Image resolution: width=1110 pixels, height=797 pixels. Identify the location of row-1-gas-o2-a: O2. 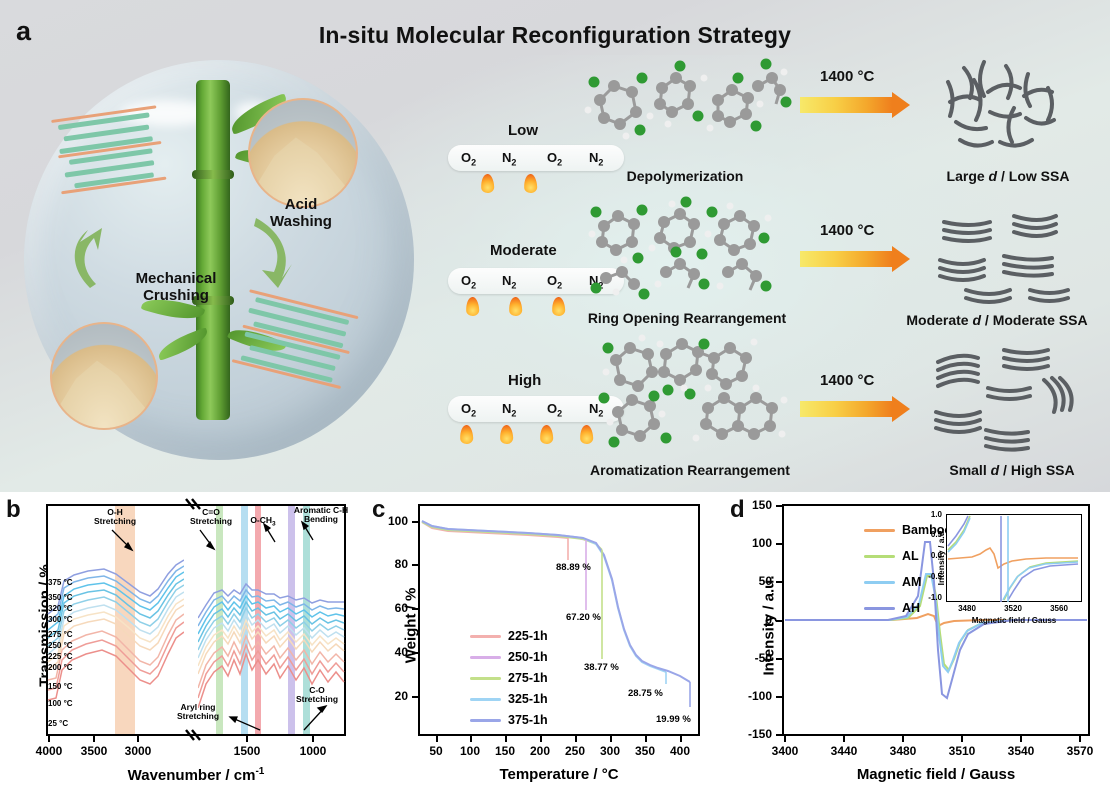
(469, 159).